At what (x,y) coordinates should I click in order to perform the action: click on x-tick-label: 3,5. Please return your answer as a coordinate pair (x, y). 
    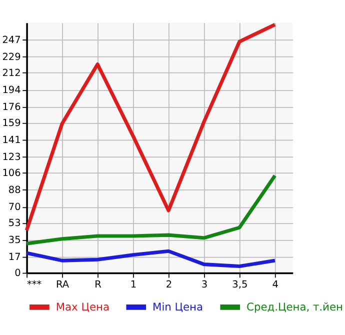
    Looking at the image, I should click on (240, 284).